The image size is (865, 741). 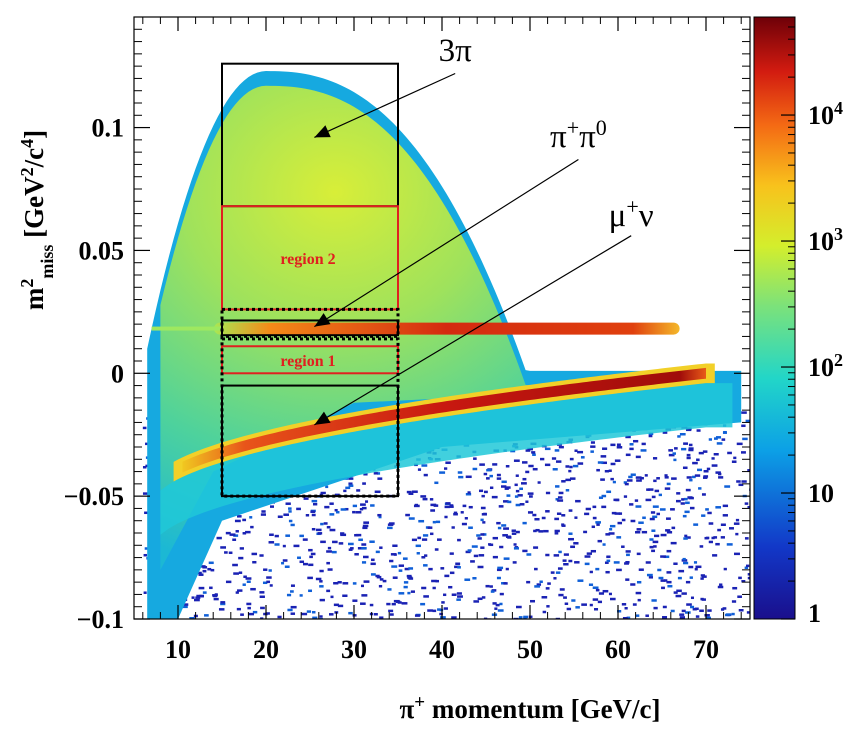 I want to click on colorbar: 1 10 10² 10³ 10⁴, so click(x=798, y=322).